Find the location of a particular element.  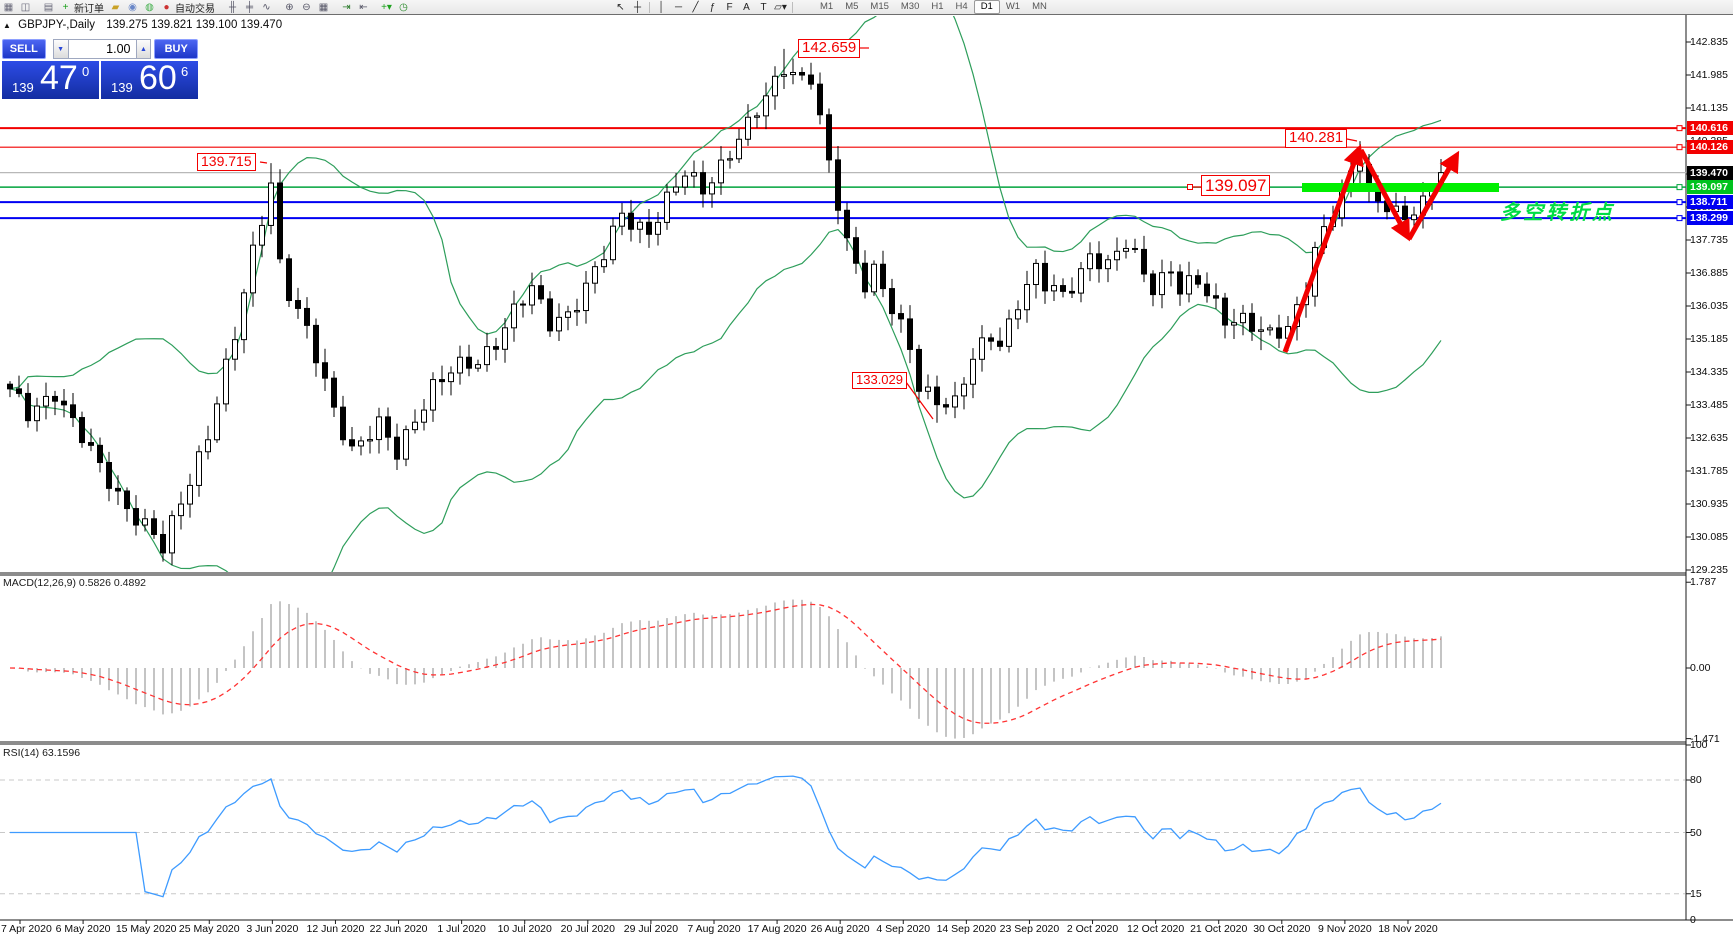

date-axis-label: 14 Sep 2020 is located at coordinates (966, 929).